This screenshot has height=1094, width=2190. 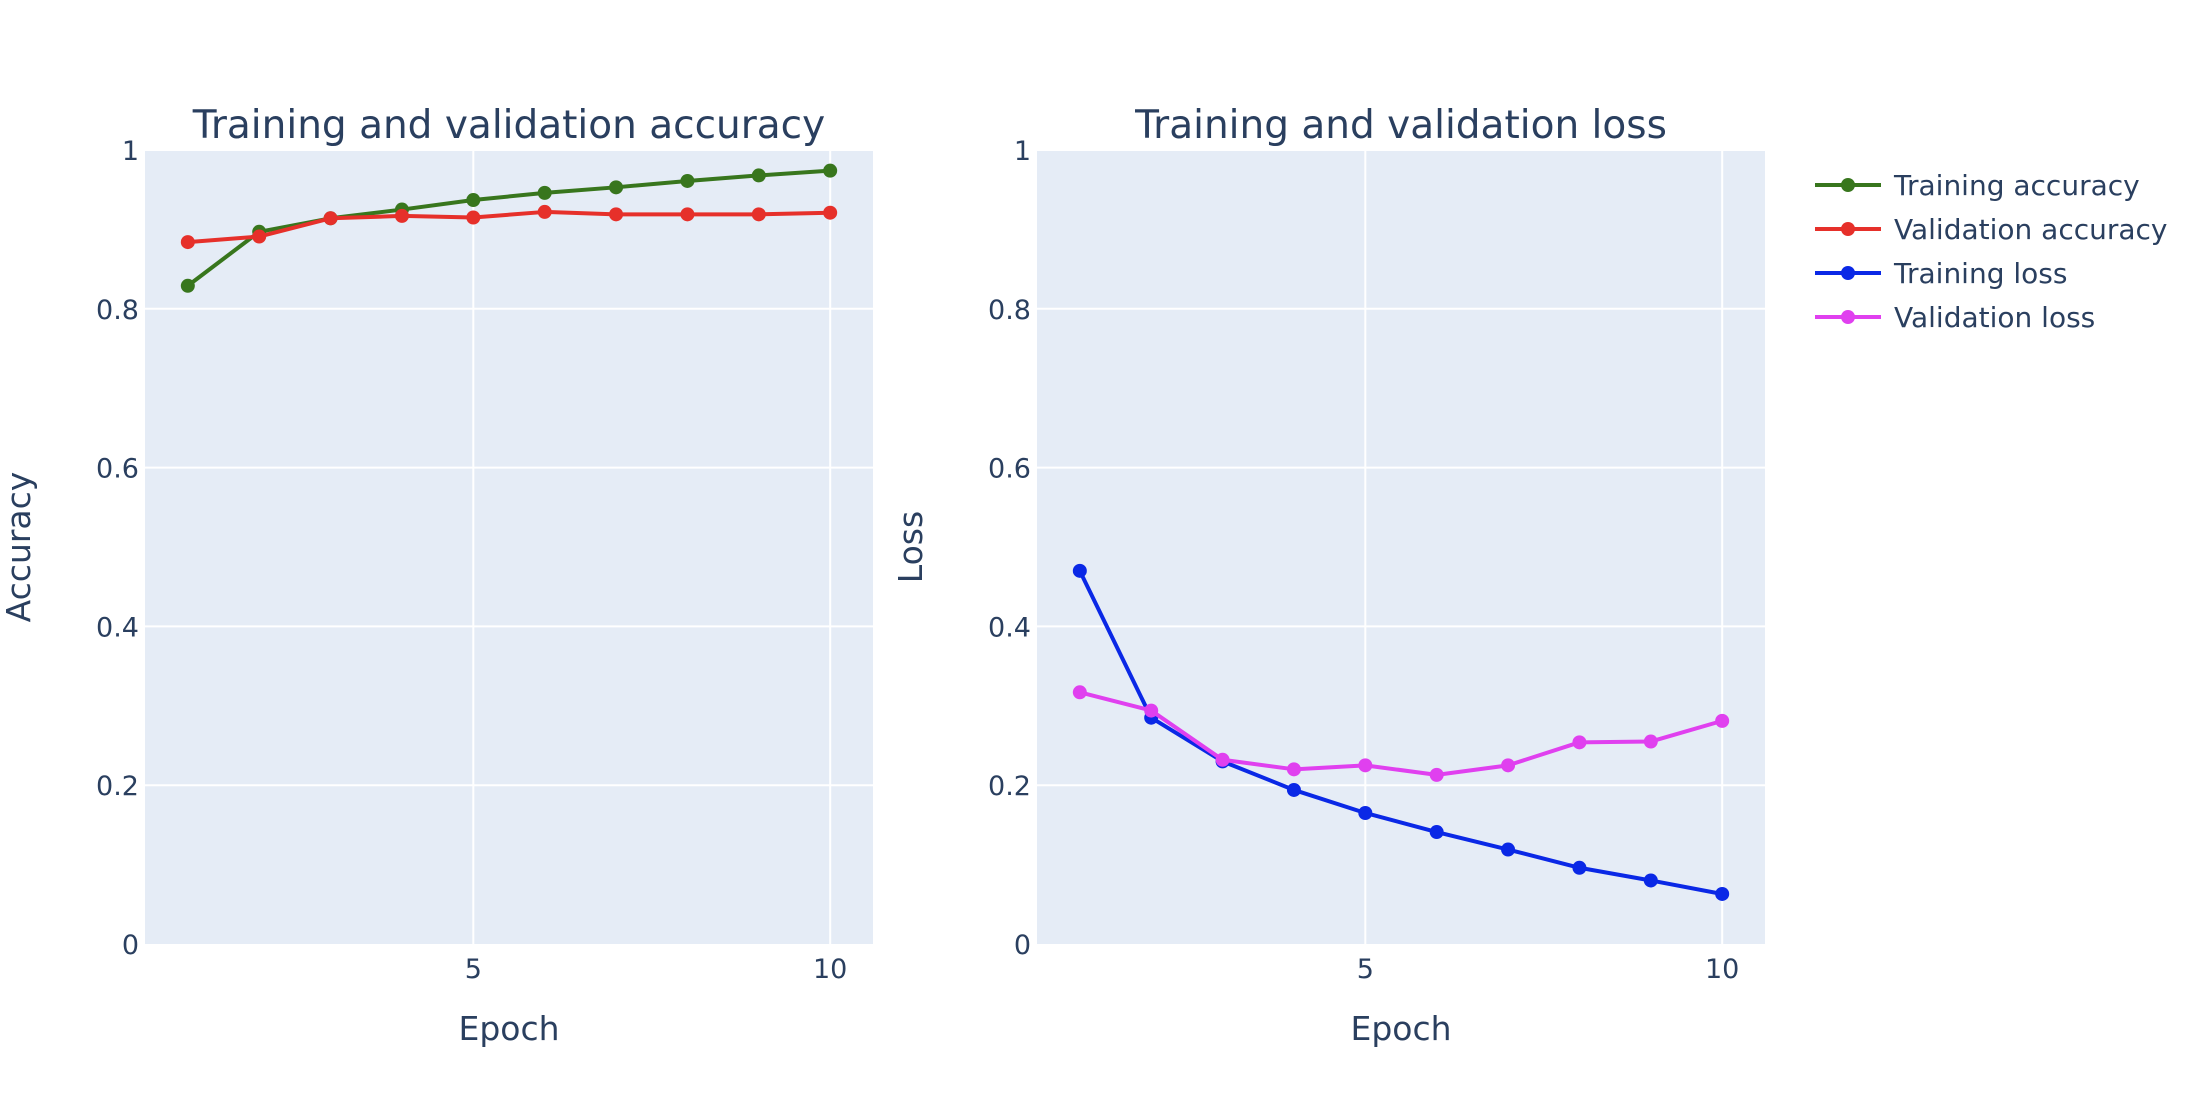 What do you see at coordinates (1022, 151) in the screenshot?
I see `loss-y-tick-label: 1` at bounding box center [1022, 151].